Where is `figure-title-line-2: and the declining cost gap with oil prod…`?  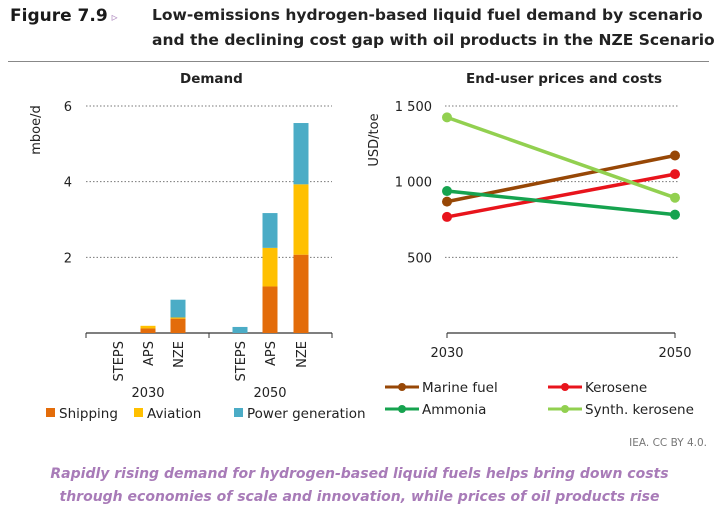 figure-title-line-2: and the declining cost gap with oil prod… is located at coordinates (433, 40).